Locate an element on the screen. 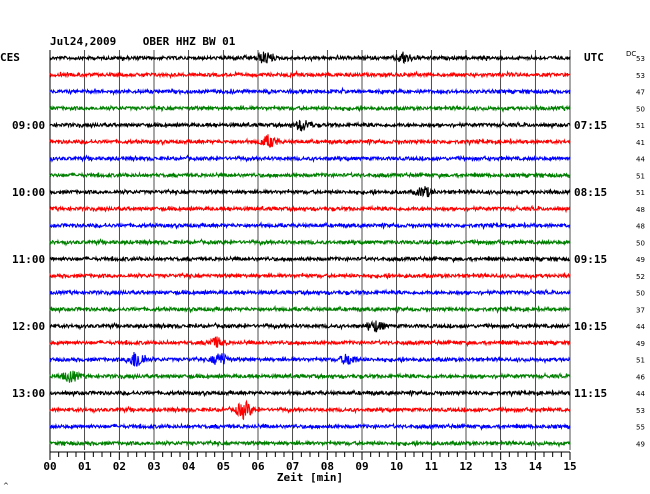 The height and width of the screenshot is (494, 650). chart-title: Jul24,2009 OBER HHZ BW 01 is located at coordinates (143, 41).